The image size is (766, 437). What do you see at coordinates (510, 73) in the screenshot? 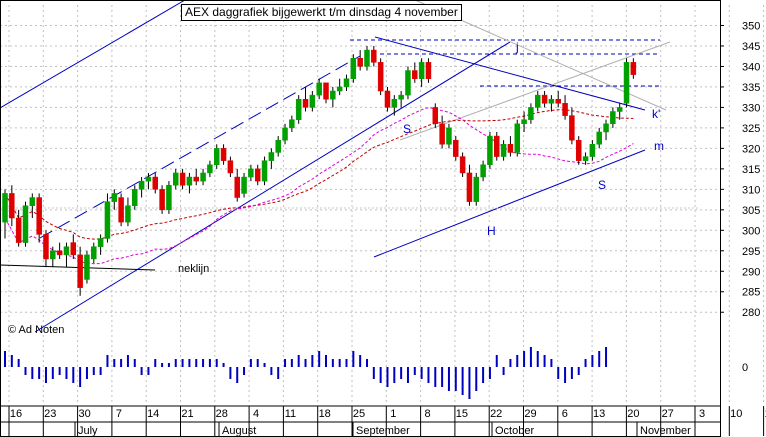
I see `resistance-line-k` at bounding box center [510, 73].